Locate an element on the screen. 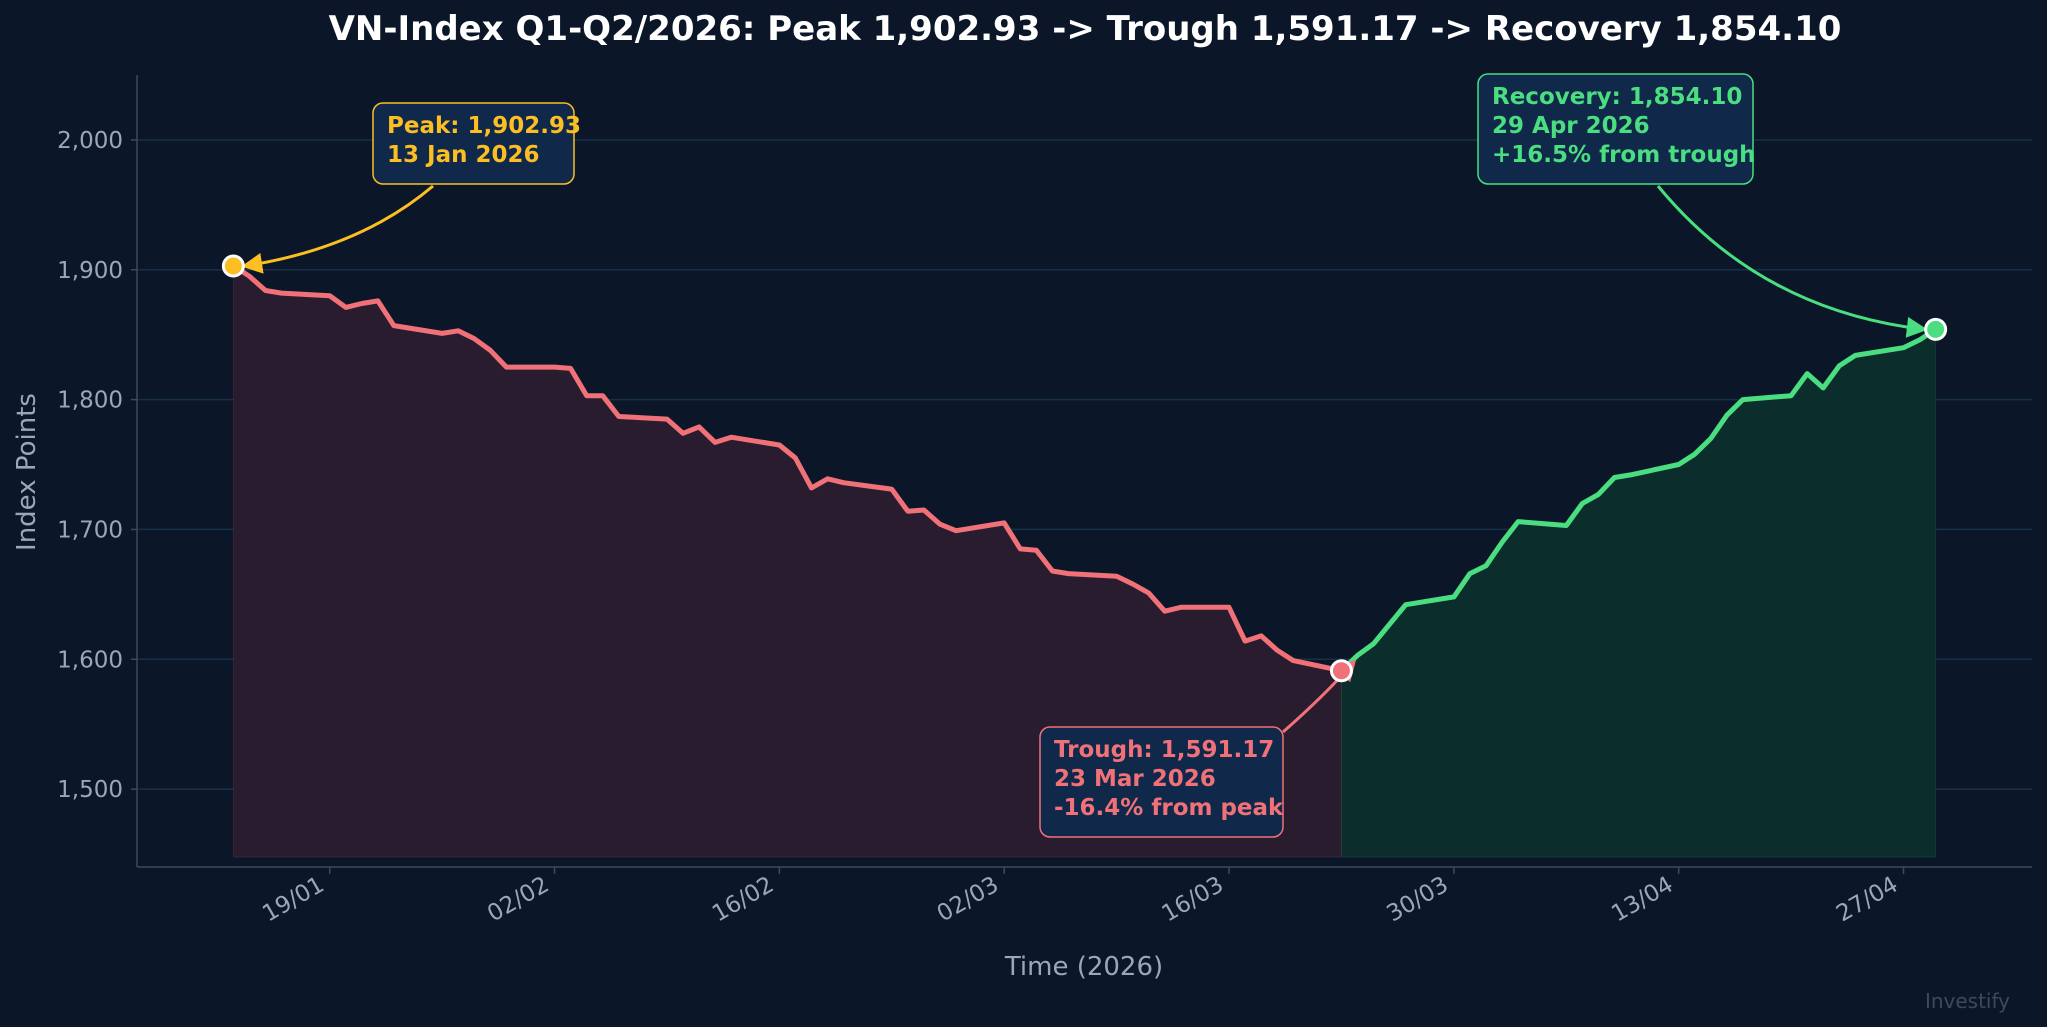  peak-label-line: 13 Jan 2026 is located at coordinates (463, 155).